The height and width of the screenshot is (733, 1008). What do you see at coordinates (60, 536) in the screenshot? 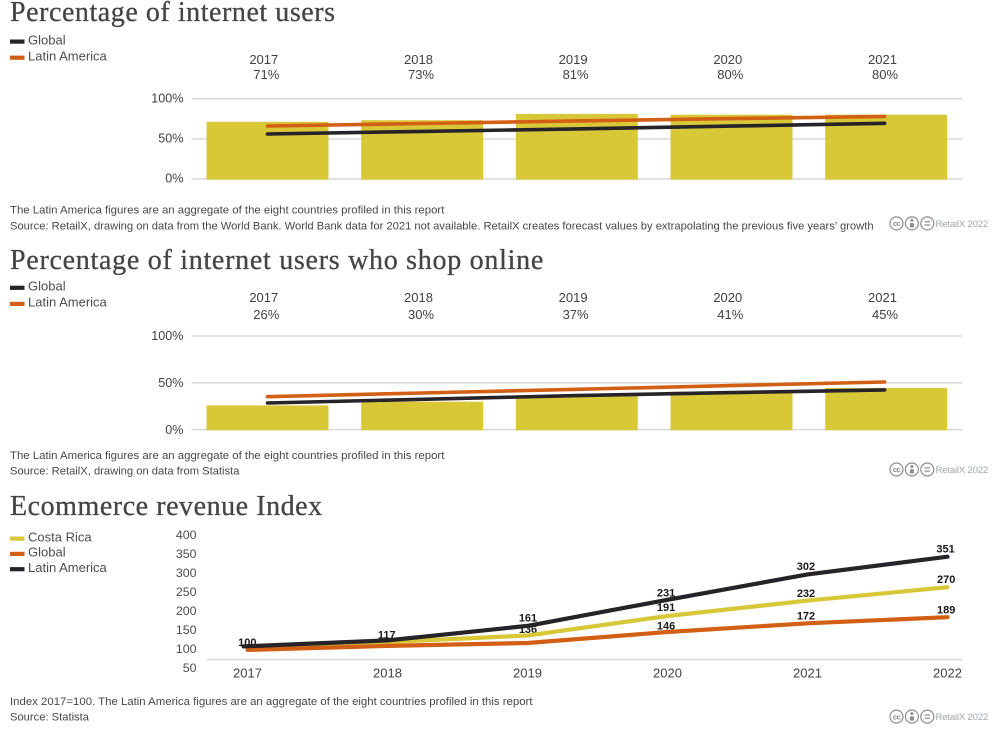
I see `svg-text: Costa Rica` at bounding box center [60, 536].